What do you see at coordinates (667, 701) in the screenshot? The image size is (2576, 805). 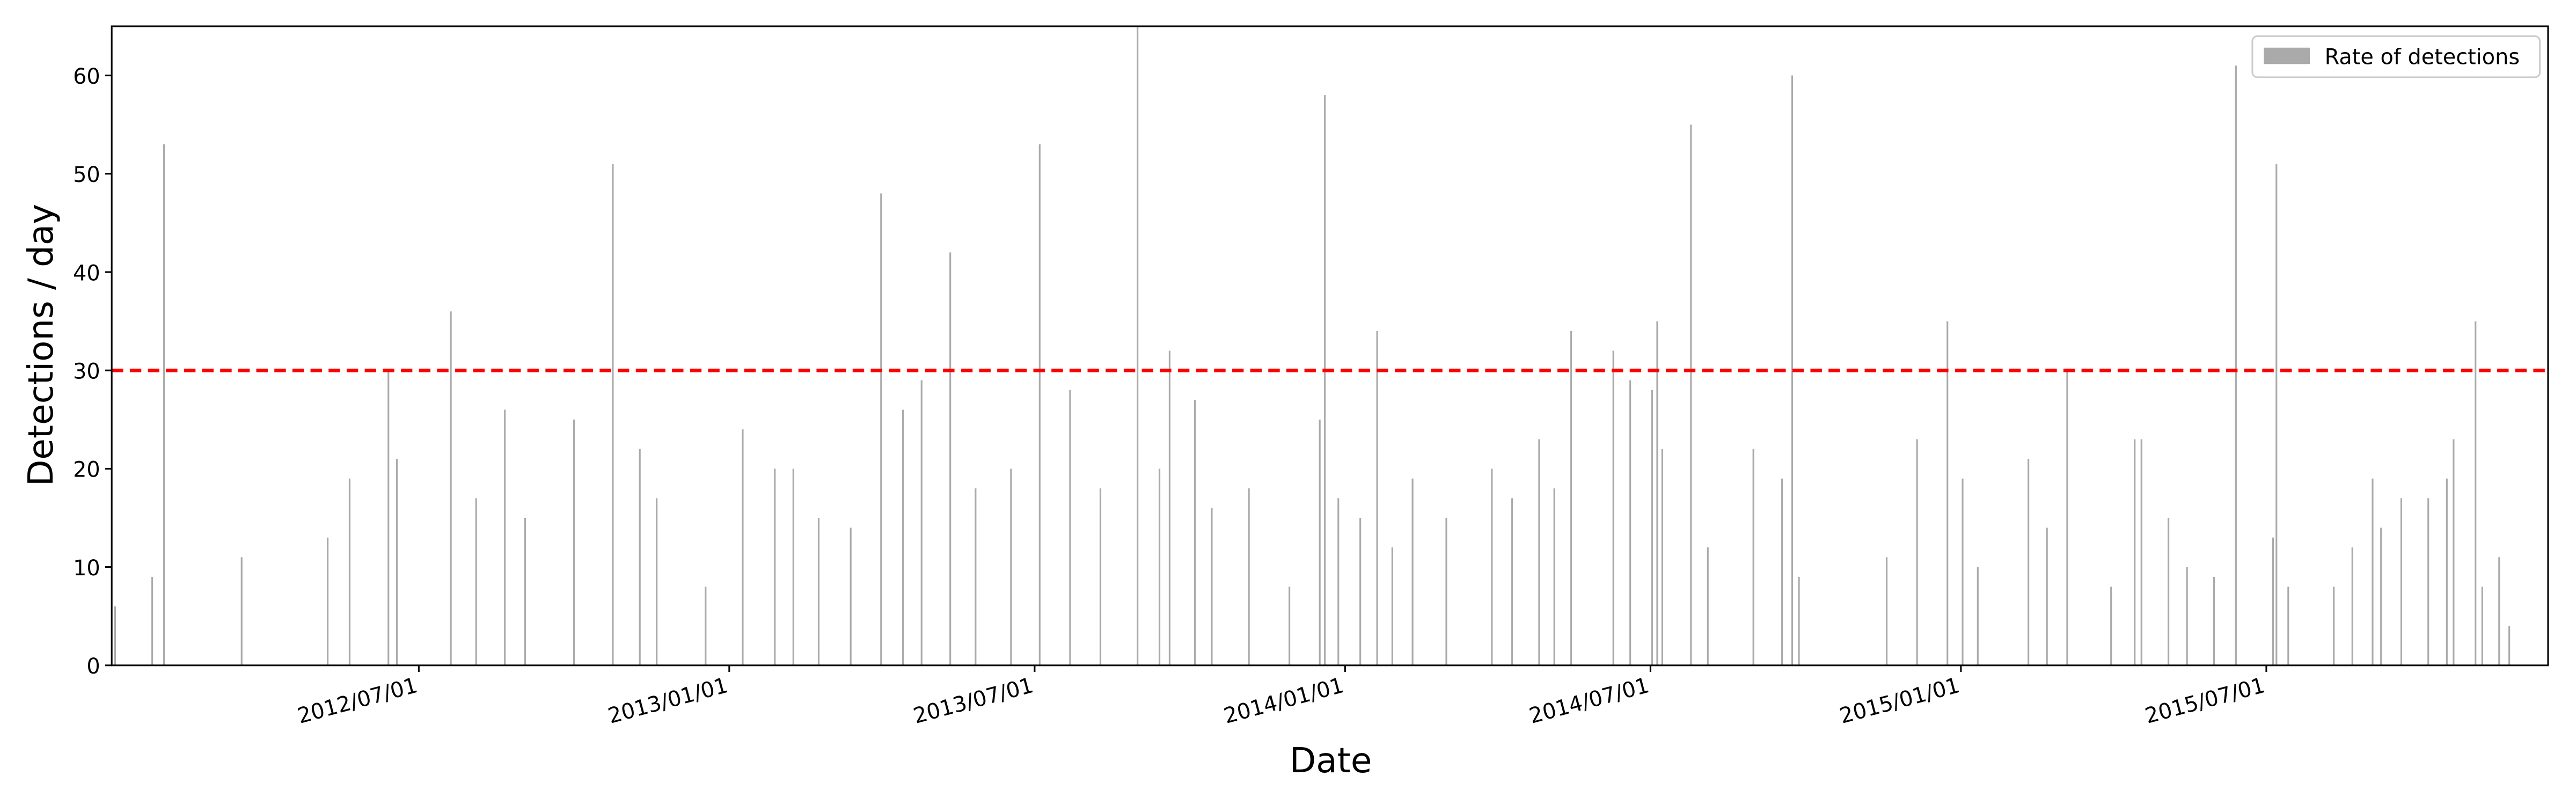 I see `x-tick-label: 2013/01/01` at bounding box center [667, 701].